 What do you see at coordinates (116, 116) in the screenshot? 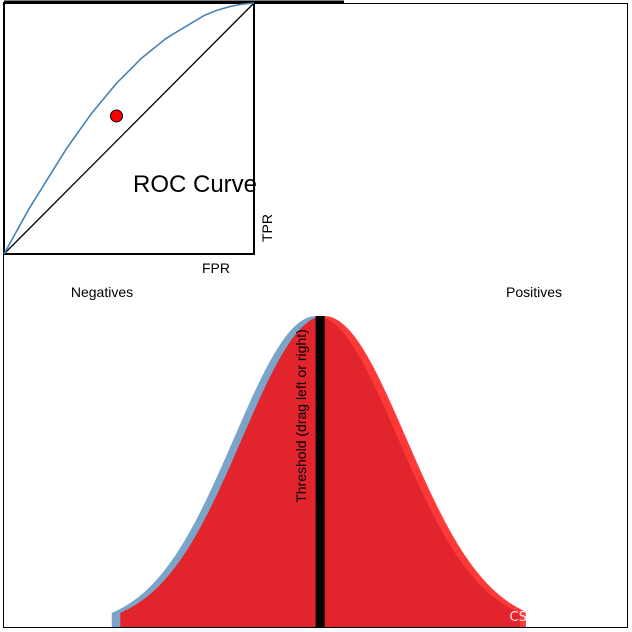
I see `roc-operating-point` at bounding box center [116, 116].